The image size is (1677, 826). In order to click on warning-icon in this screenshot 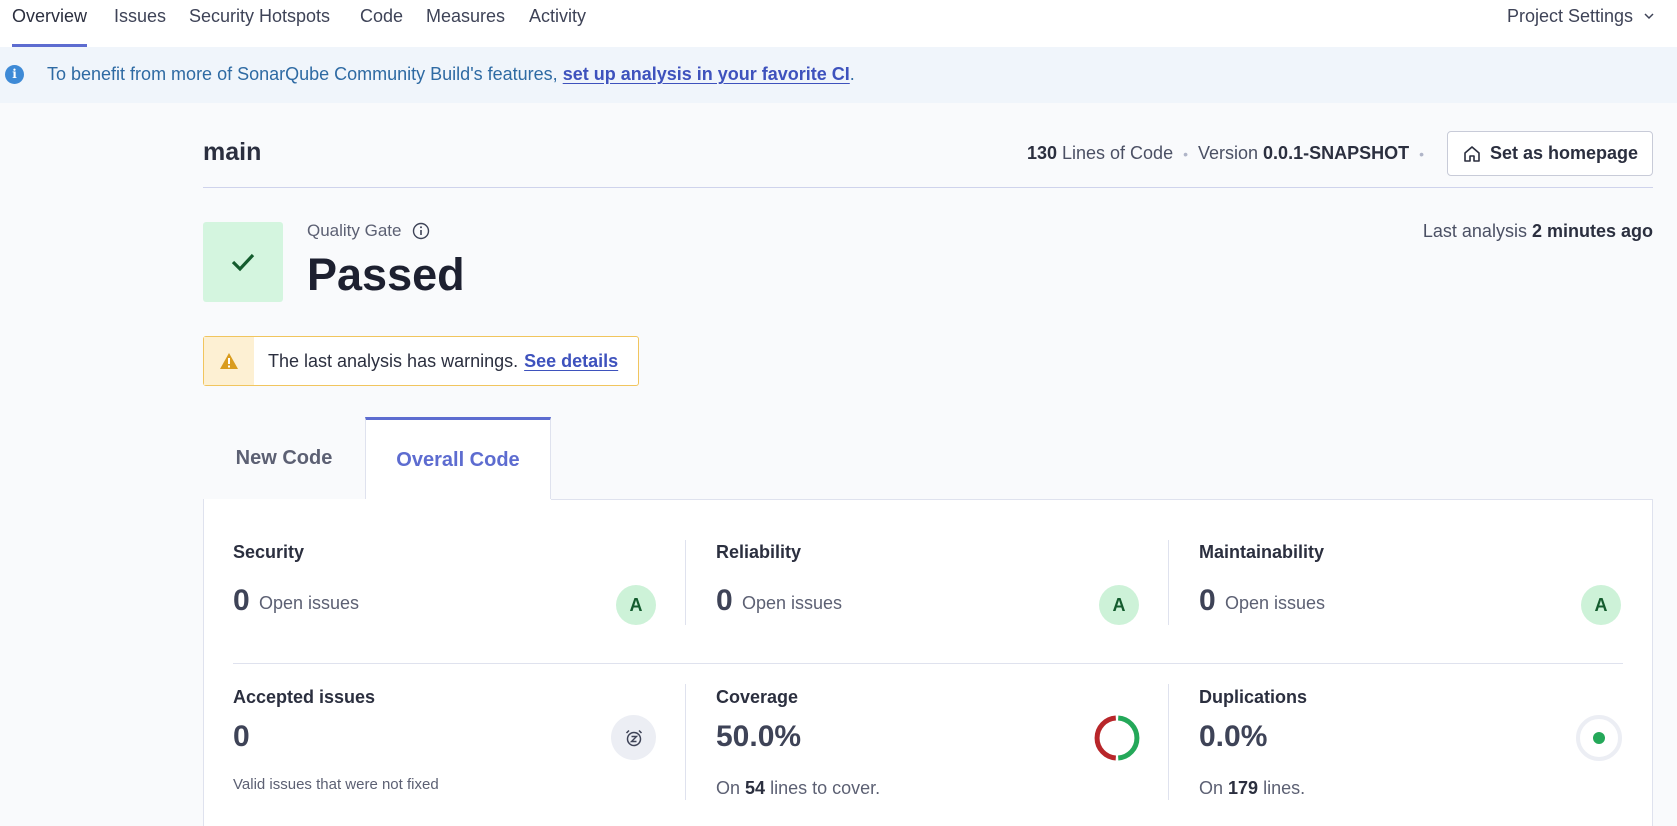, I will do `click(229, 361)`.